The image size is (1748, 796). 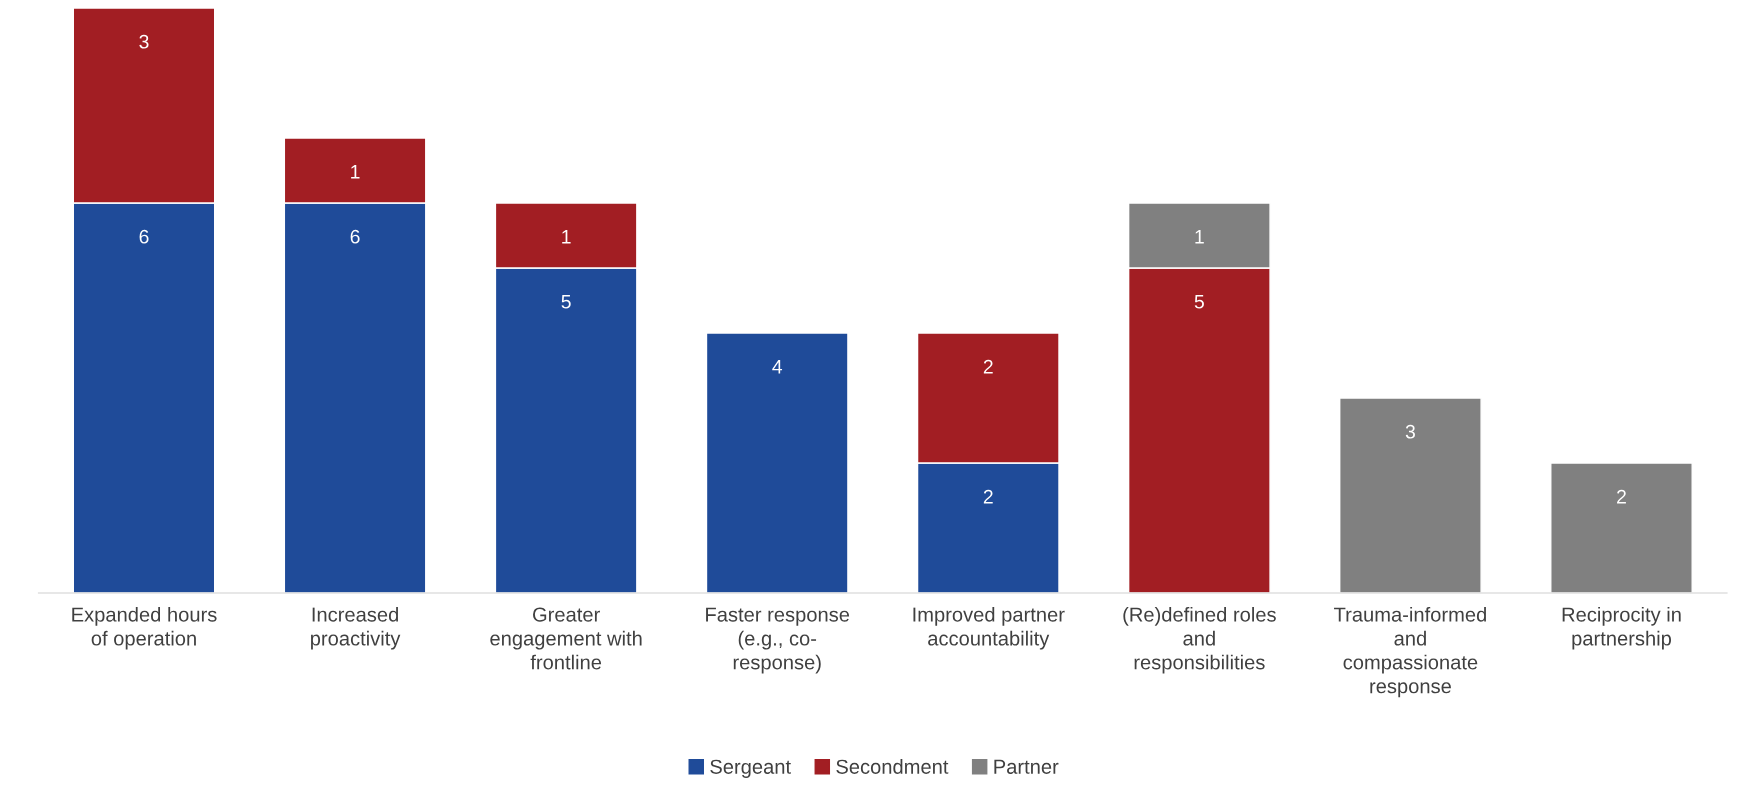 What do you see at coordinates (566, 638) in the screenshot?
I see `x-tick-label: Greater engagement with frontline` at bounding box center [566, 638].